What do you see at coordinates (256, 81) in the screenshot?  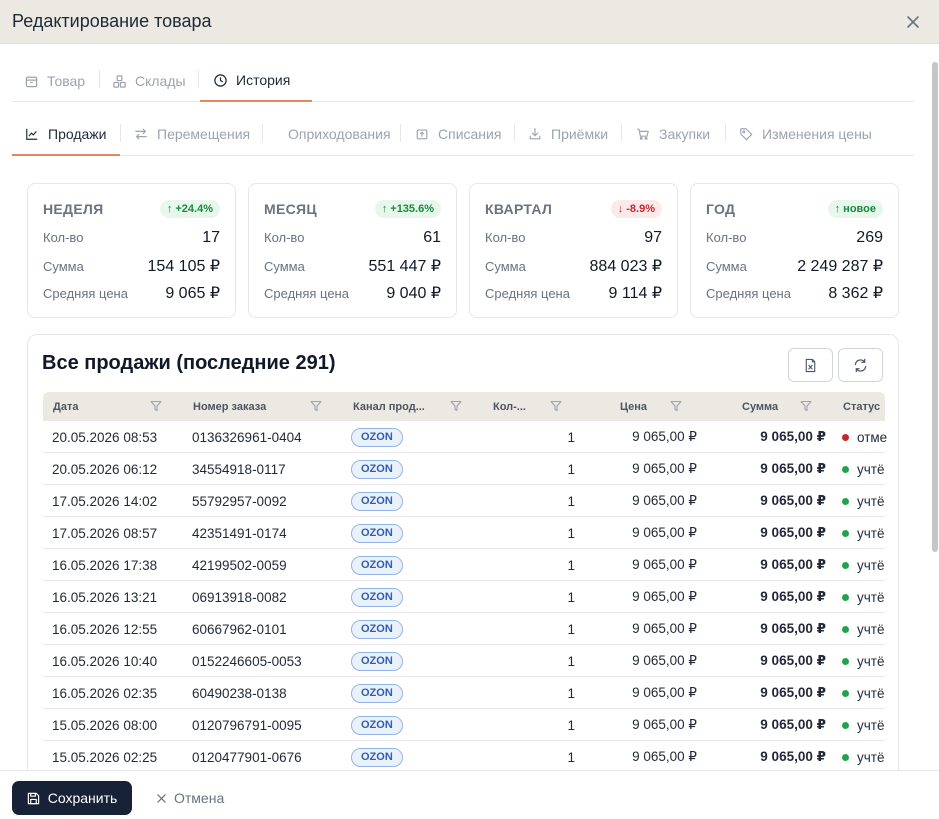 I see `tab-history: История` at bounding box center [256, 81].